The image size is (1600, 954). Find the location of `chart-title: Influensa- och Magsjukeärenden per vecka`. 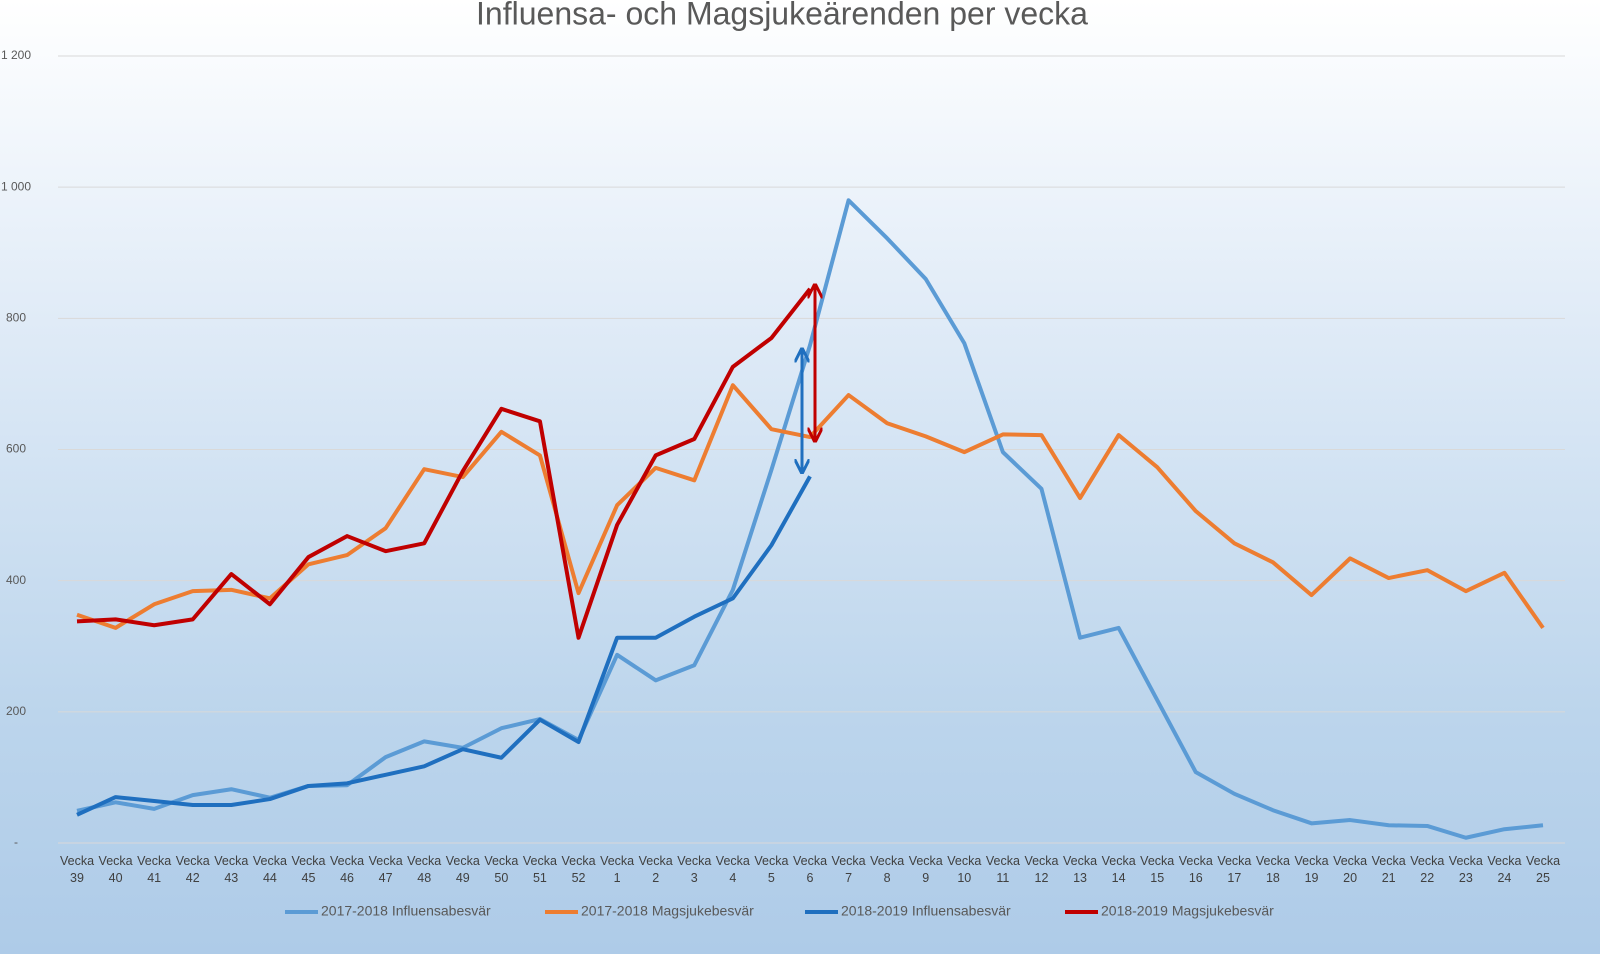

chart-title: Influensa- och Magsjukeärenden per vecka is located at coordinates (782, 15).